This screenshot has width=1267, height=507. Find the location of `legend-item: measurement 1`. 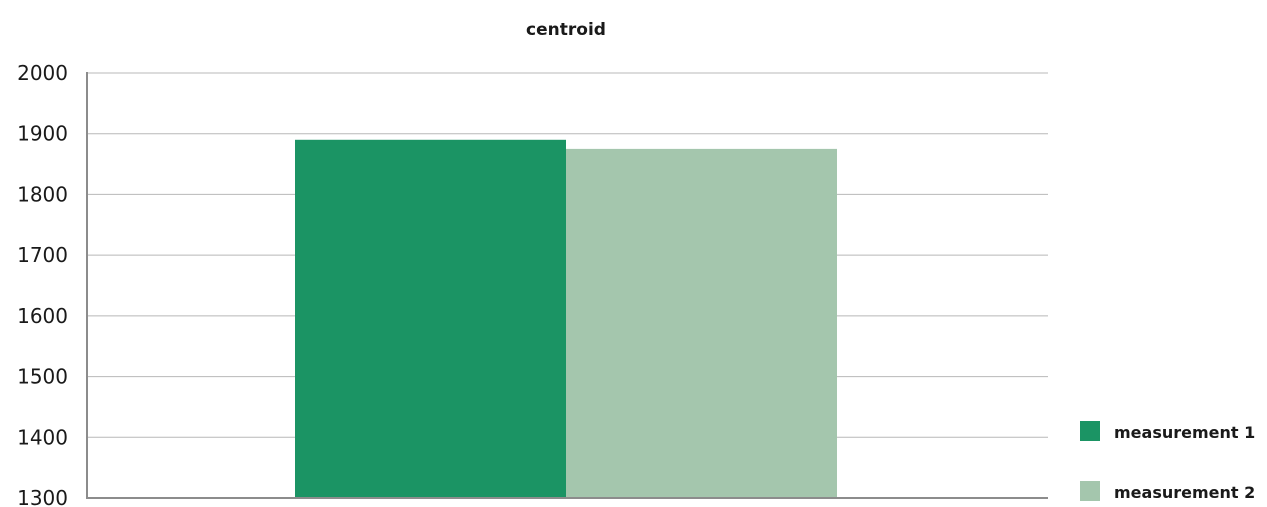

legend-item: measurement 1 is located at coordinates (1167, 431).